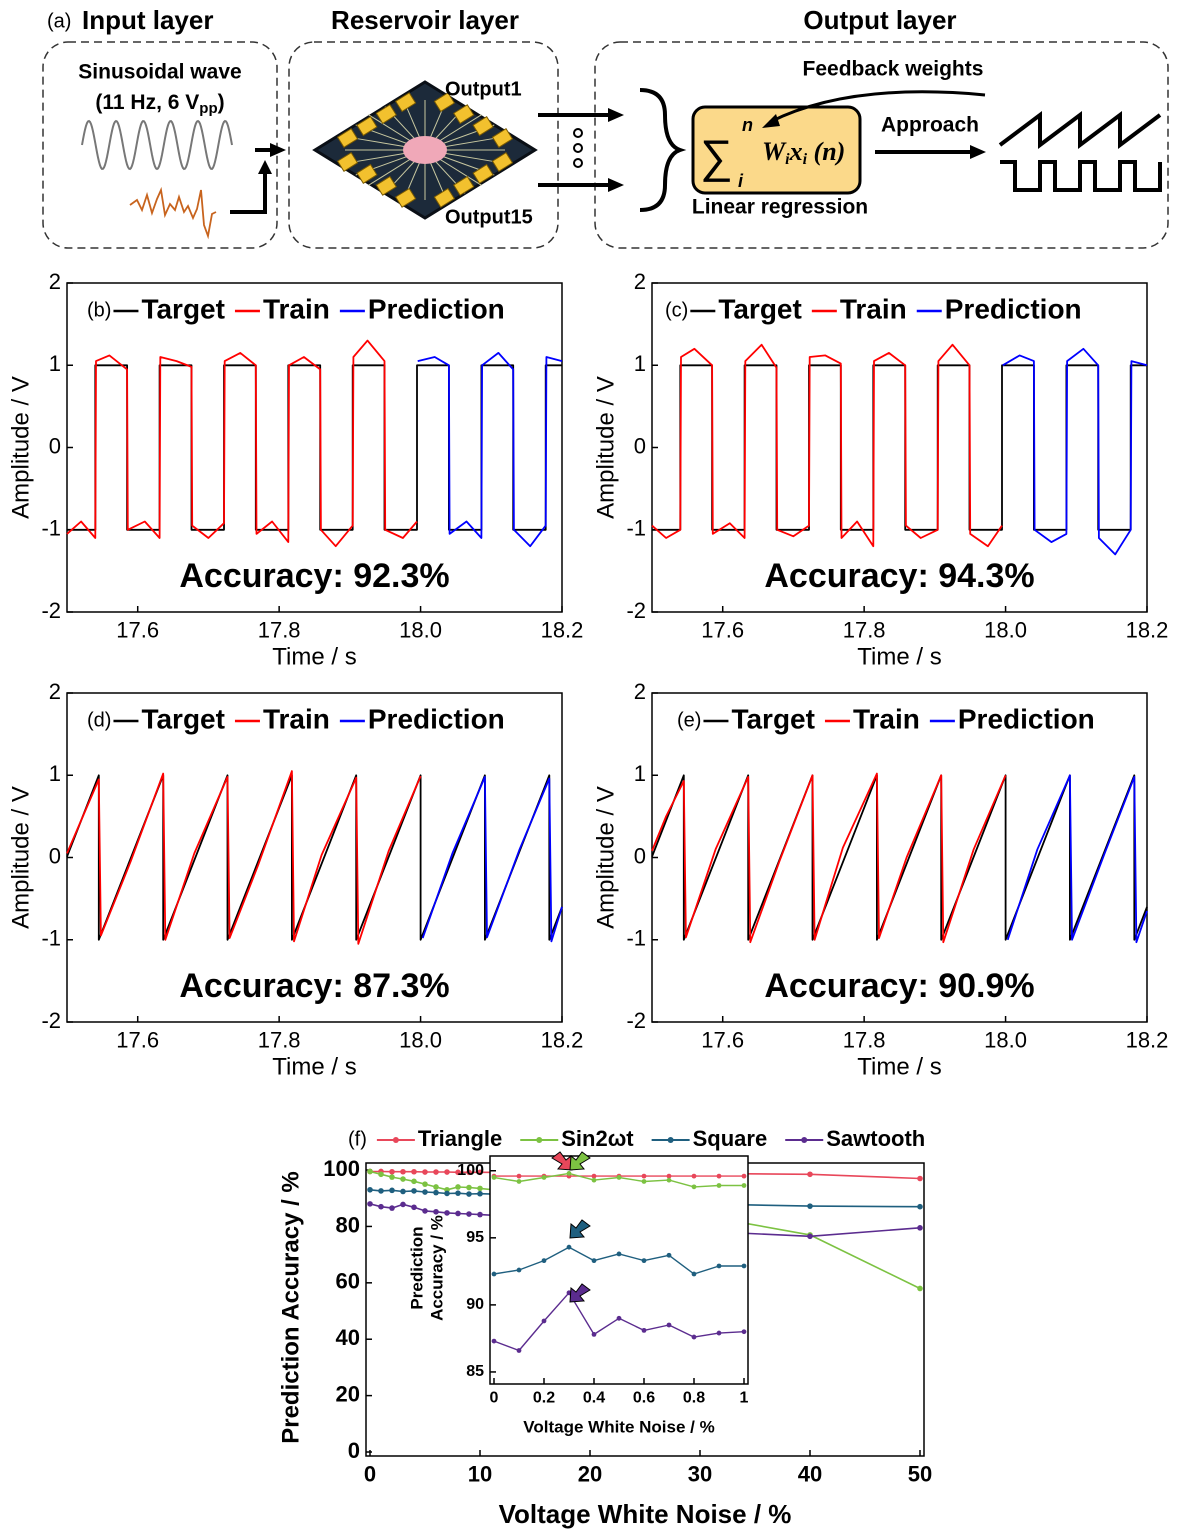 The width and height of the screenshot is (1185, 1531). Describe the element at coordinates (423, 145) in the screenshot. I see `reservoir-box` at that location.